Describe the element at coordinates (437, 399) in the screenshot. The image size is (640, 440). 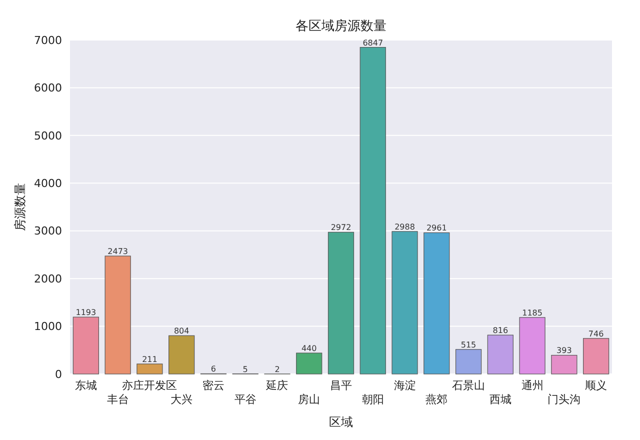
I see `x-tick-label: 燕郊` at that location.